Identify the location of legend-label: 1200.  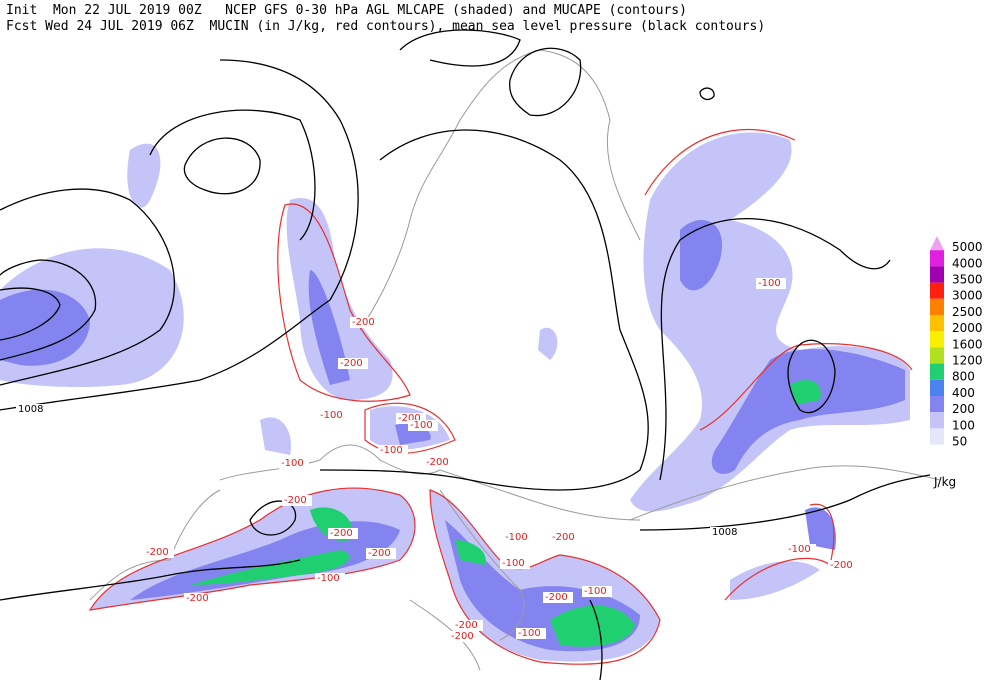
(967, 361).